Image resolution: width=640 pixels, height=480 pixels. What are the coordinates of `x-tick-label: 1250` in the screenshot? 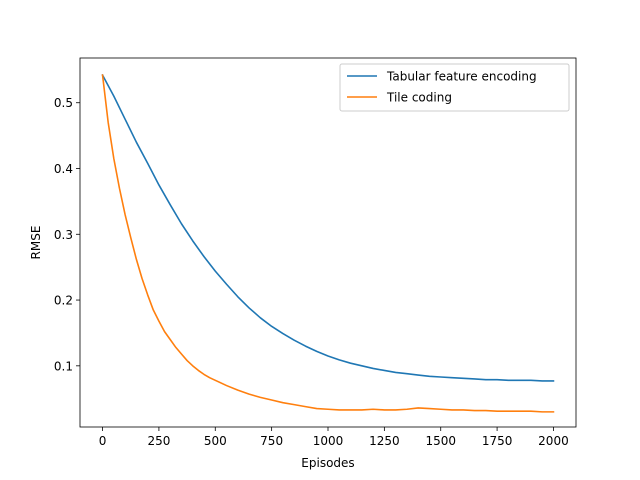 It's located at (384, 441).